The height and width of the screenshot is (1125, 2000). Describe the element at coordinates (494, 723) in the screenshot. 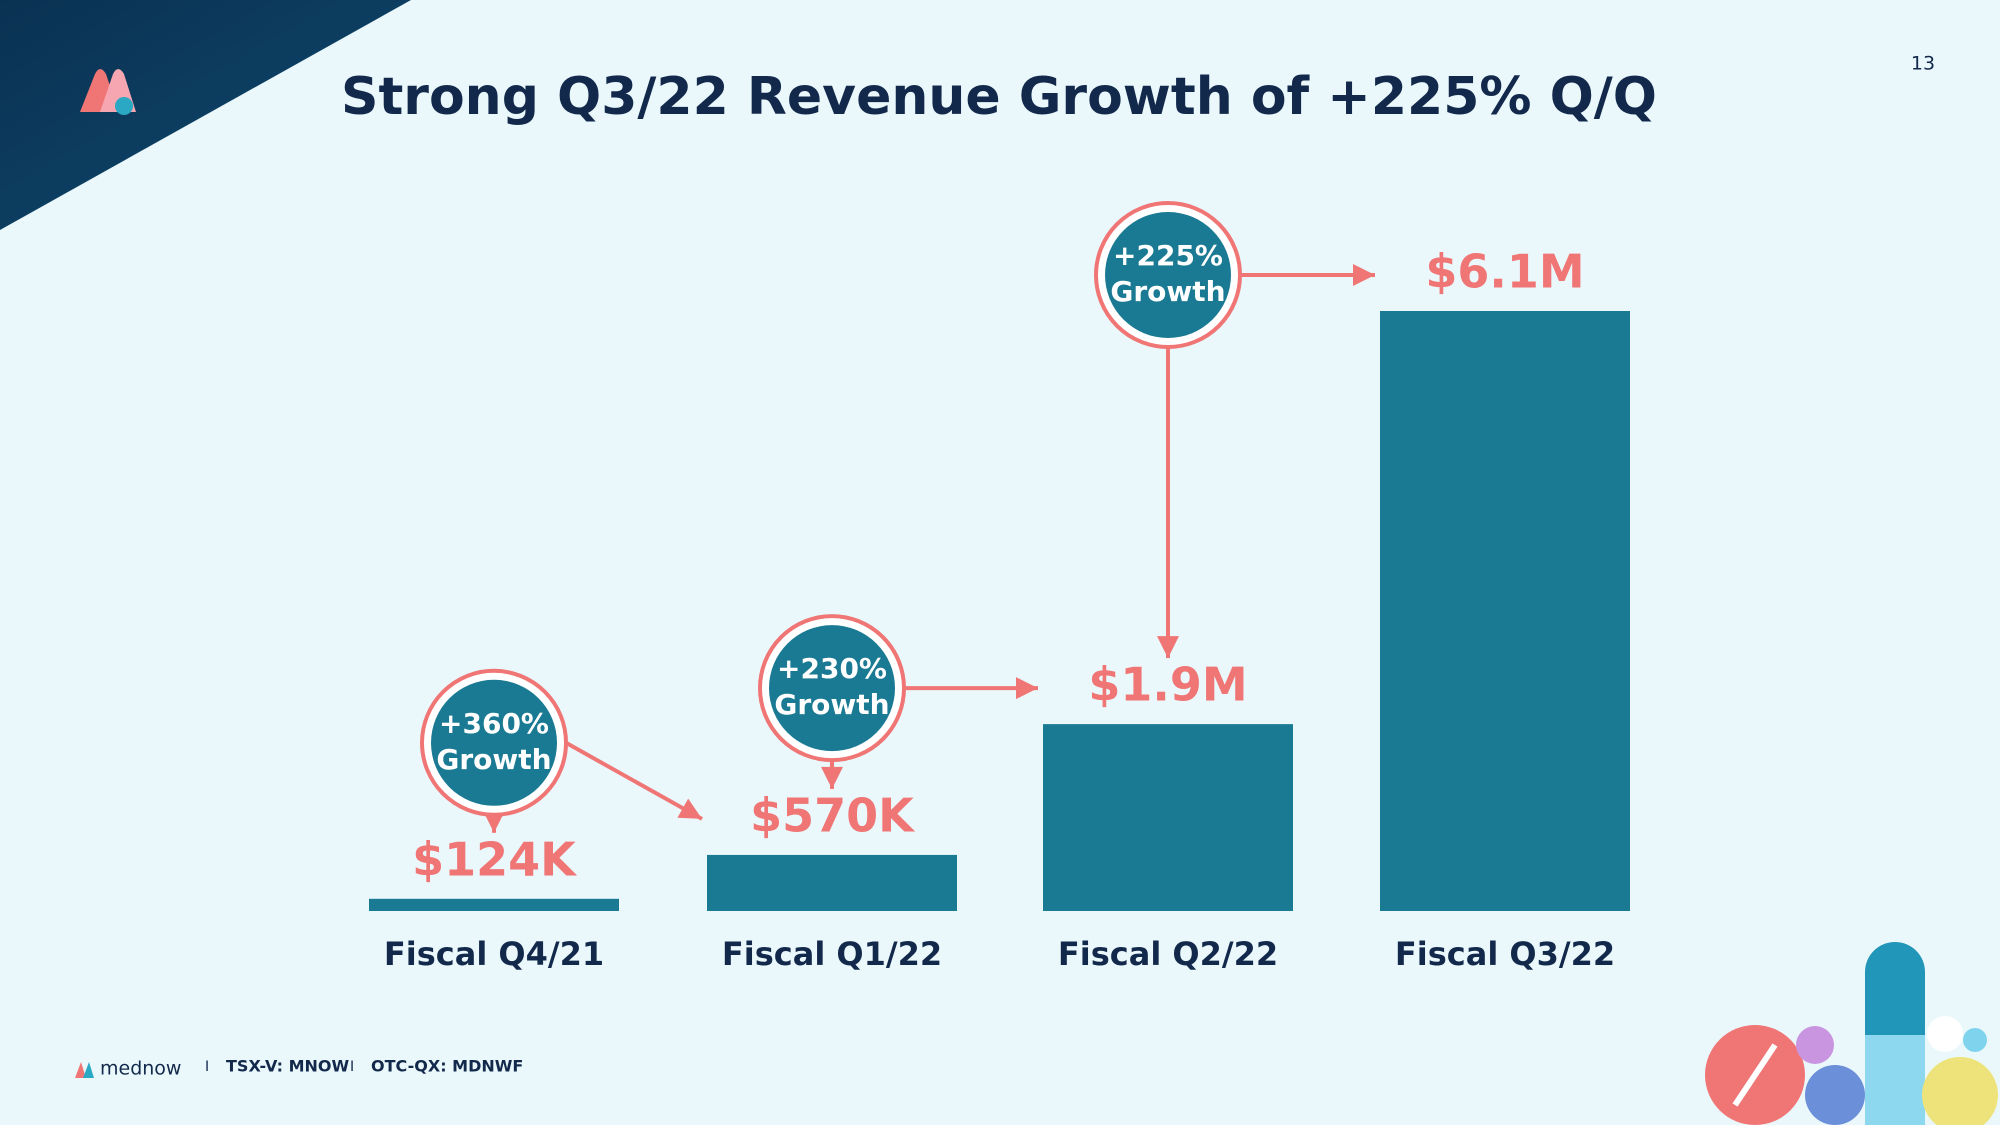

I see `growth-label: +360%` at that location.